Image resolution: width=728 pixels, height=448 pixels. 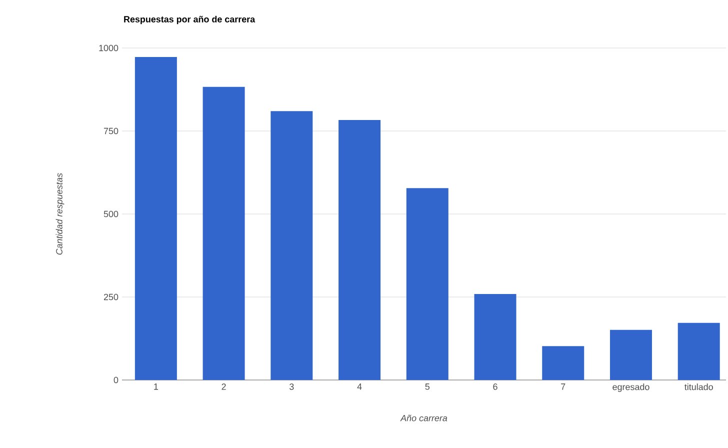 What do you see at coordinates (698, 387) in the screenshot?
I see `x-tick-label: titulado` at bounding box center [698, 387].